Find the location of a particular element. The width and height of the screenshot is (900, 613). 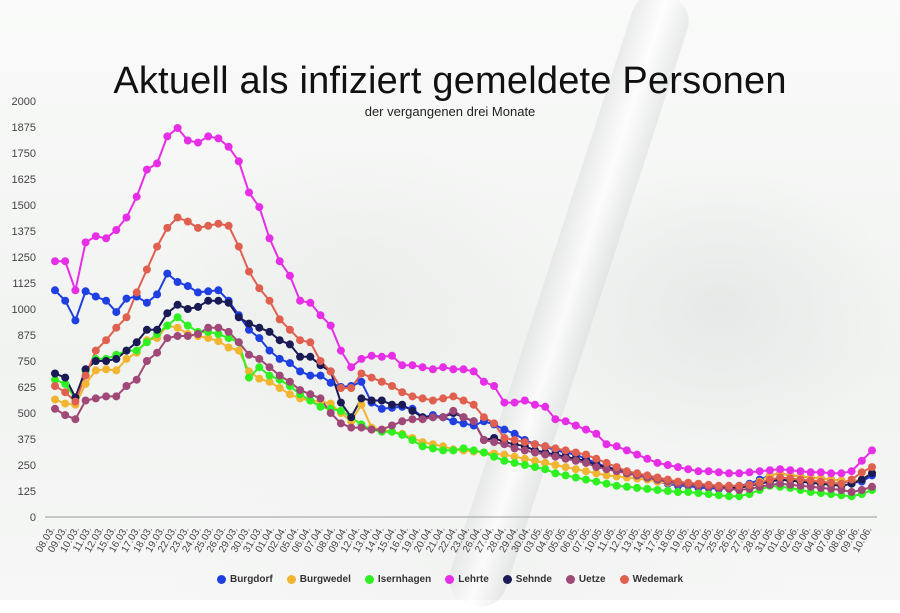

y-tick-label: 0 is located at coordinates (33, 518).